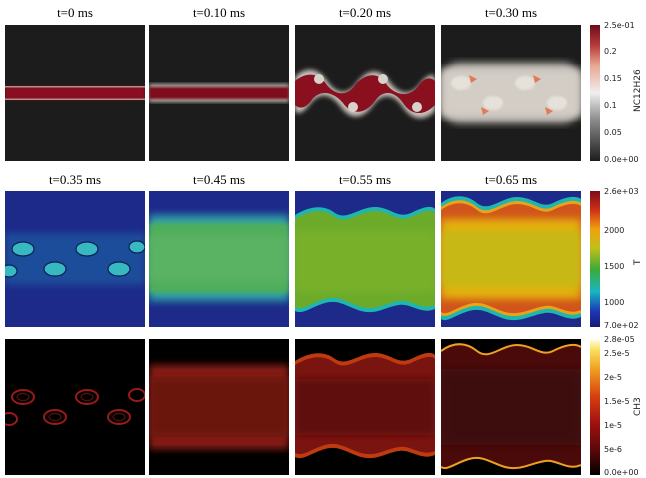 Image resolution: width=646 pixels, height=478 pixels. Describe the element at coordinates (614, 302) in the screenshot. I see `colorbar-temperature-tick: 1000` at that location.